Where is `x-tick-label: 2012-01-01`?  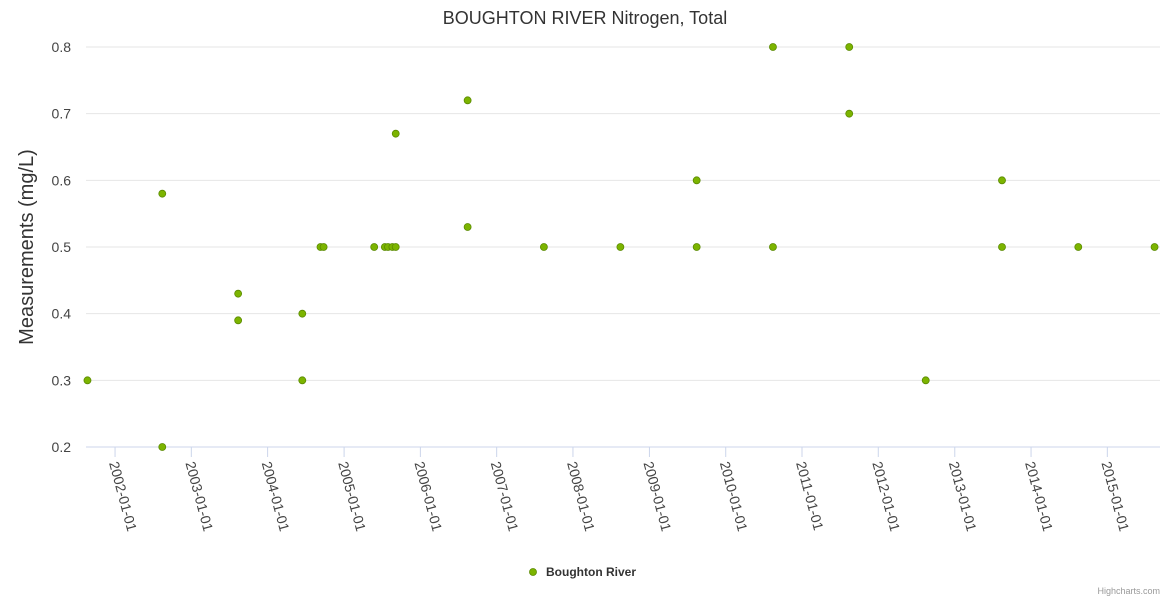 x-tick-label: 2012-01-01 is located at coordinates (886, 497).